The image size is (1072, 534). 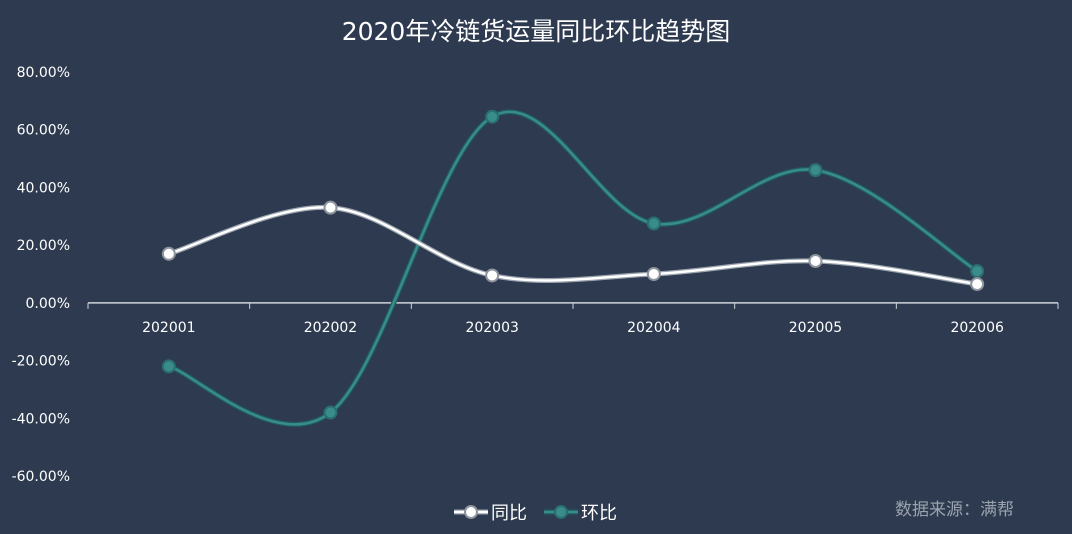 What do you see at coordinates (168, 328) in the screenshot?
I see `x-tick-label: 202001` at bounding box center [168, 328].